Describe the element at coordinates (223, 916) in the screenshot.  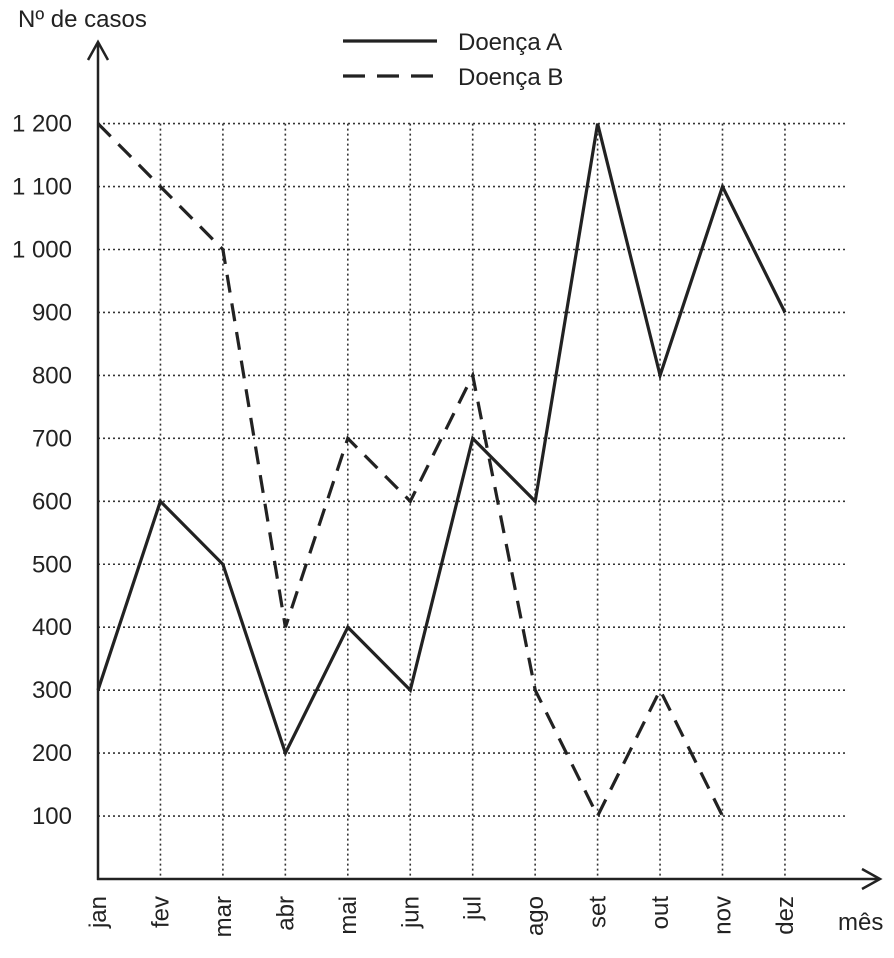
I see `x-tick-label: mar` at that location.